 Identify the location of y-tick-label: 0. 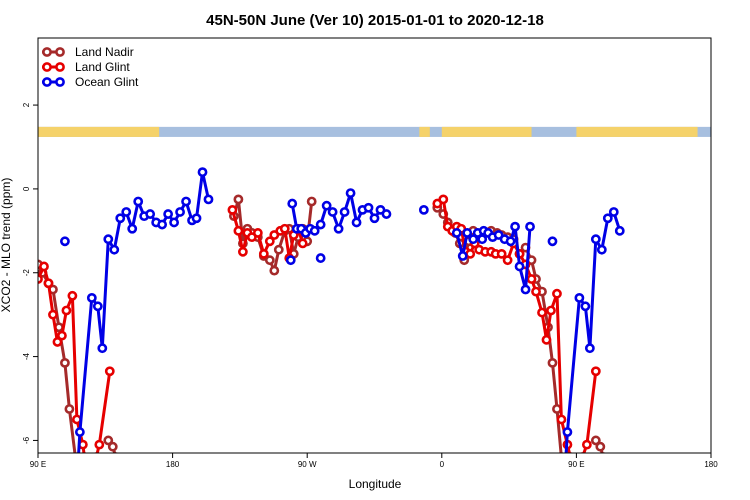
(26, 188).